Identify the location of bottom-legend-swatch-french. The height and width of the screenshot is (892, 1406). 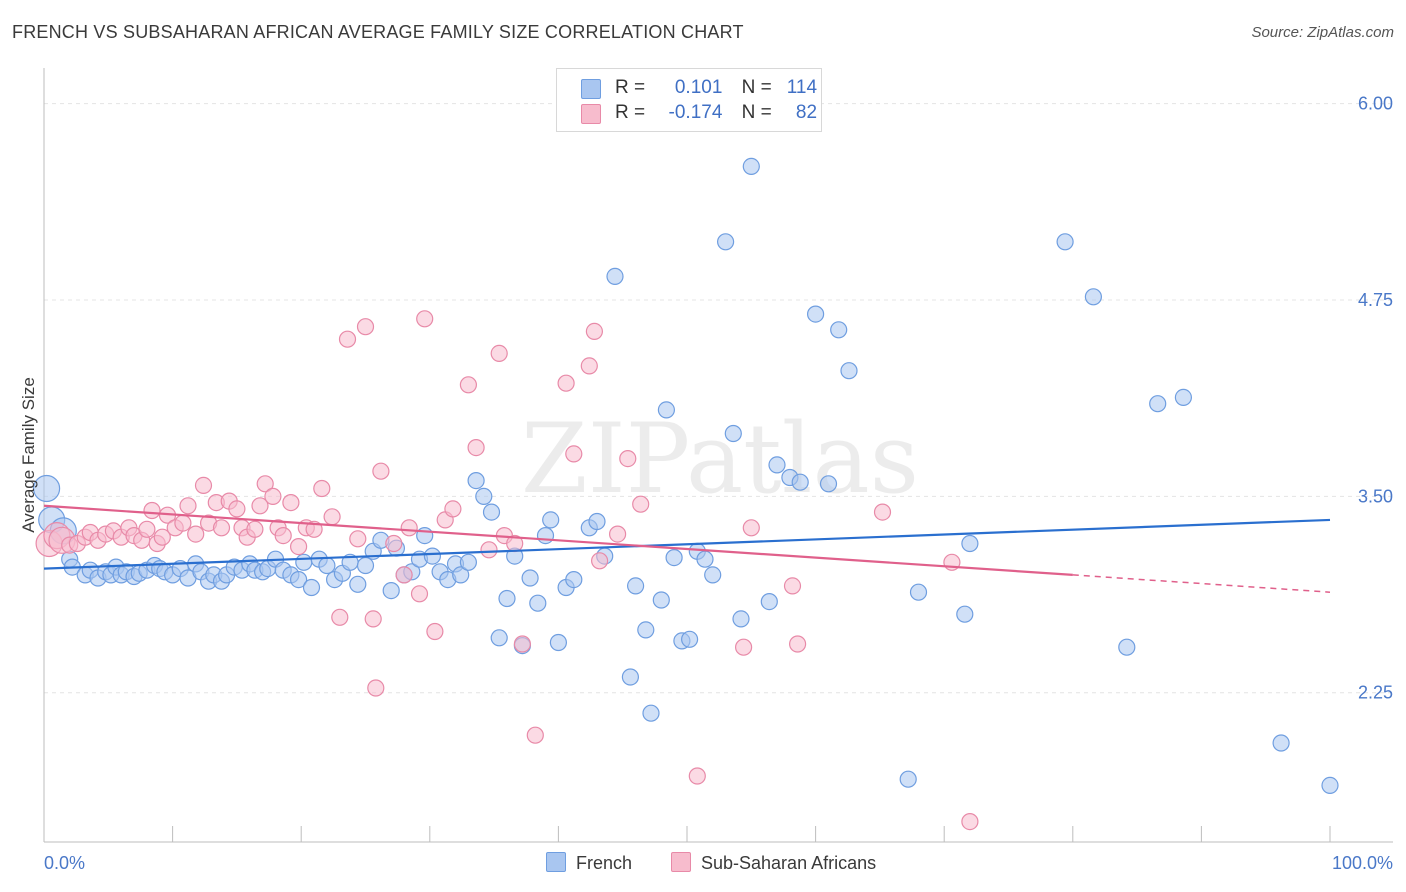
(556, 862).